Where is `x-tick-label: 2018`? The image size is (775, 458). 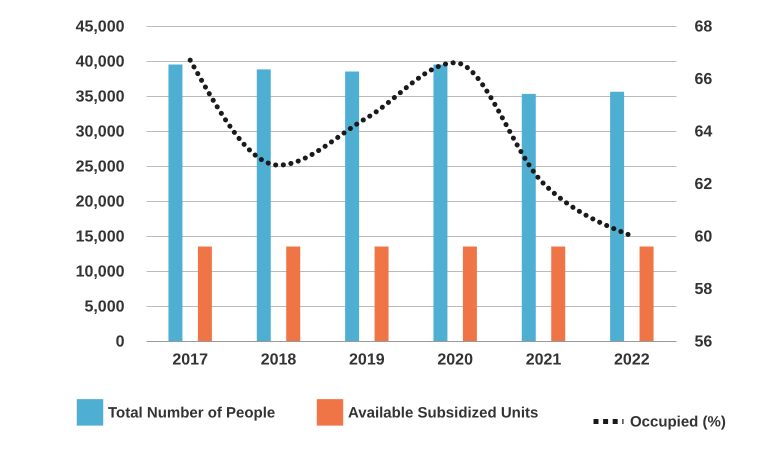
x-tick-label: 2018 is located at coordinates (278, 360).